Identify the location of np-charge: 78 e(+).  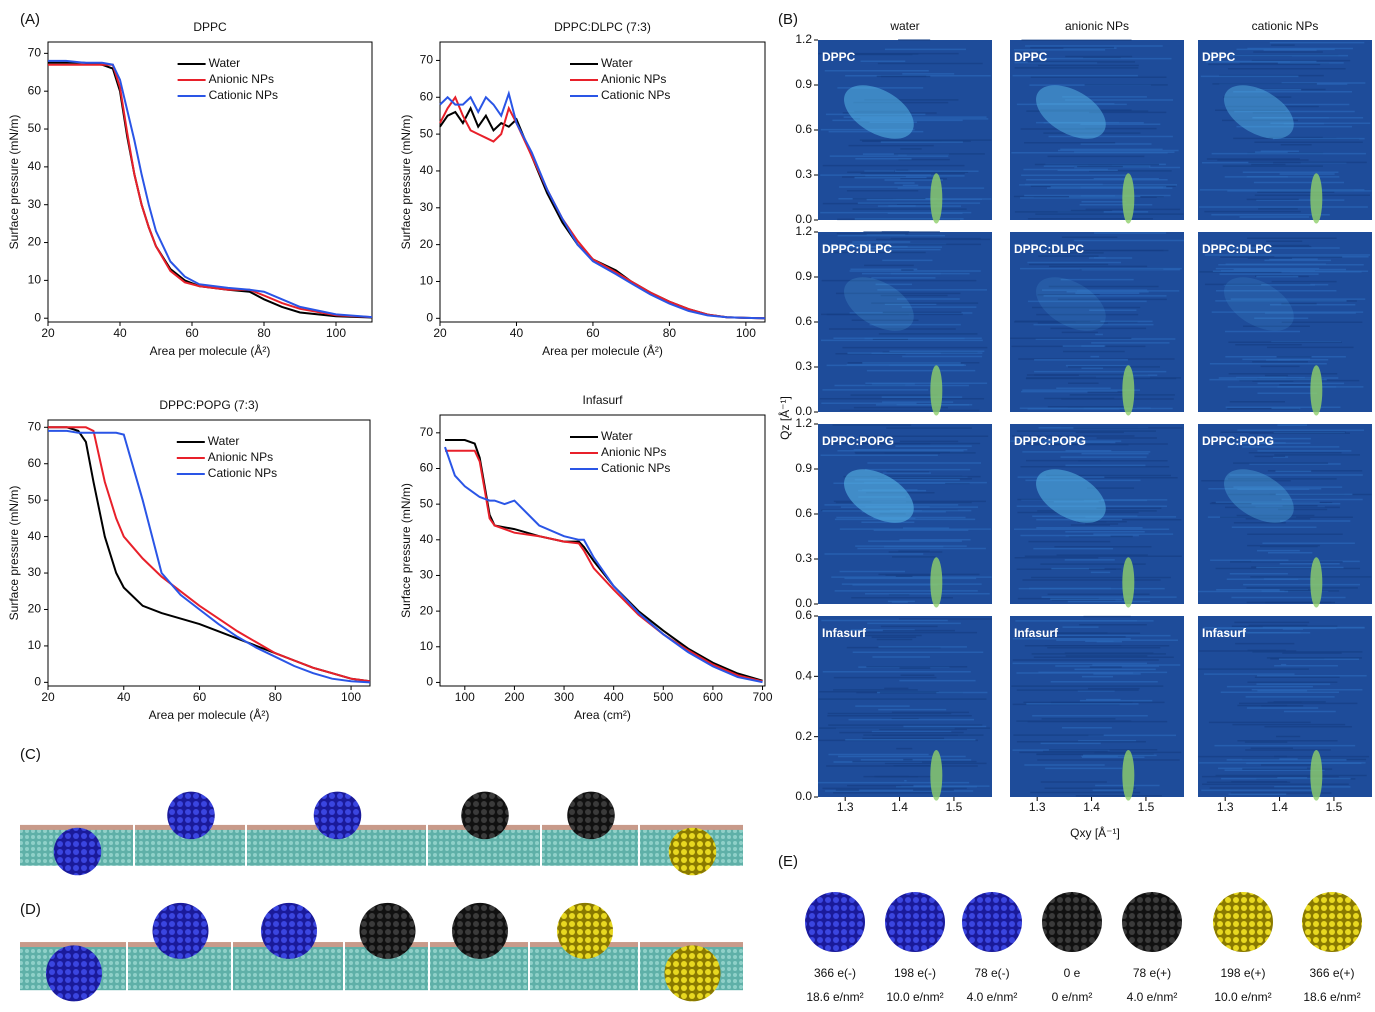
(1152, 973).